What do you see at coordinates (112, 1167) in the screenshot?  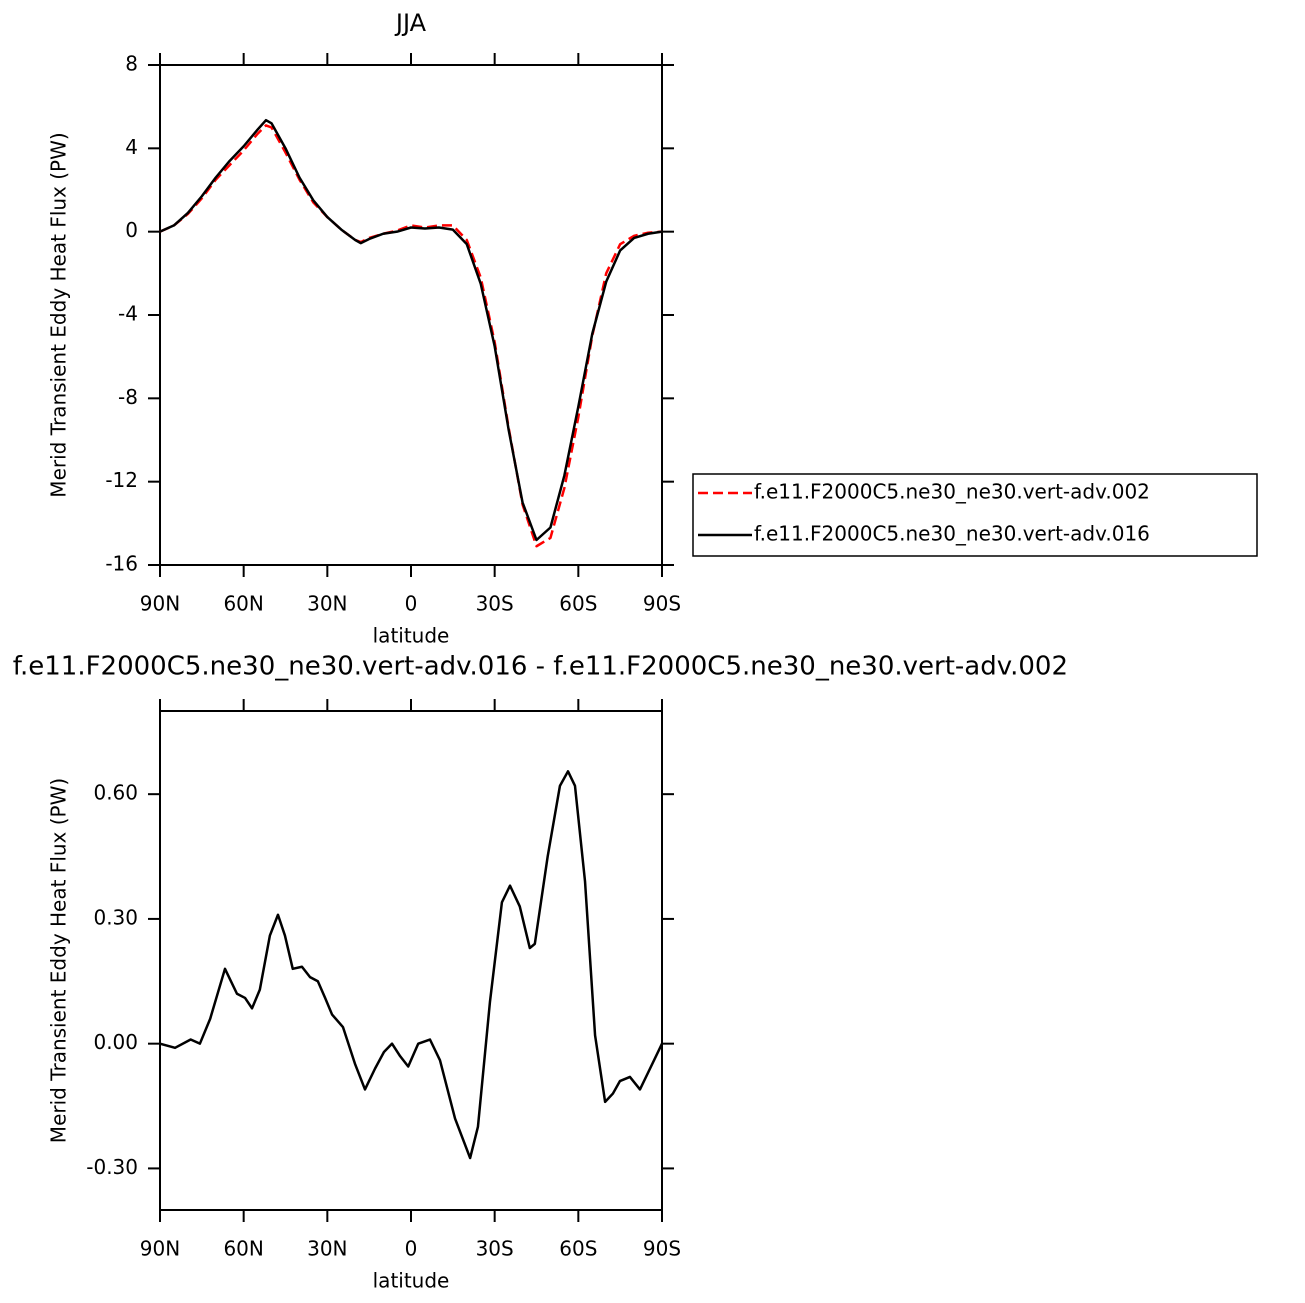 I see `y-tick-label: -0.30` at bounding box center [112, 1167].